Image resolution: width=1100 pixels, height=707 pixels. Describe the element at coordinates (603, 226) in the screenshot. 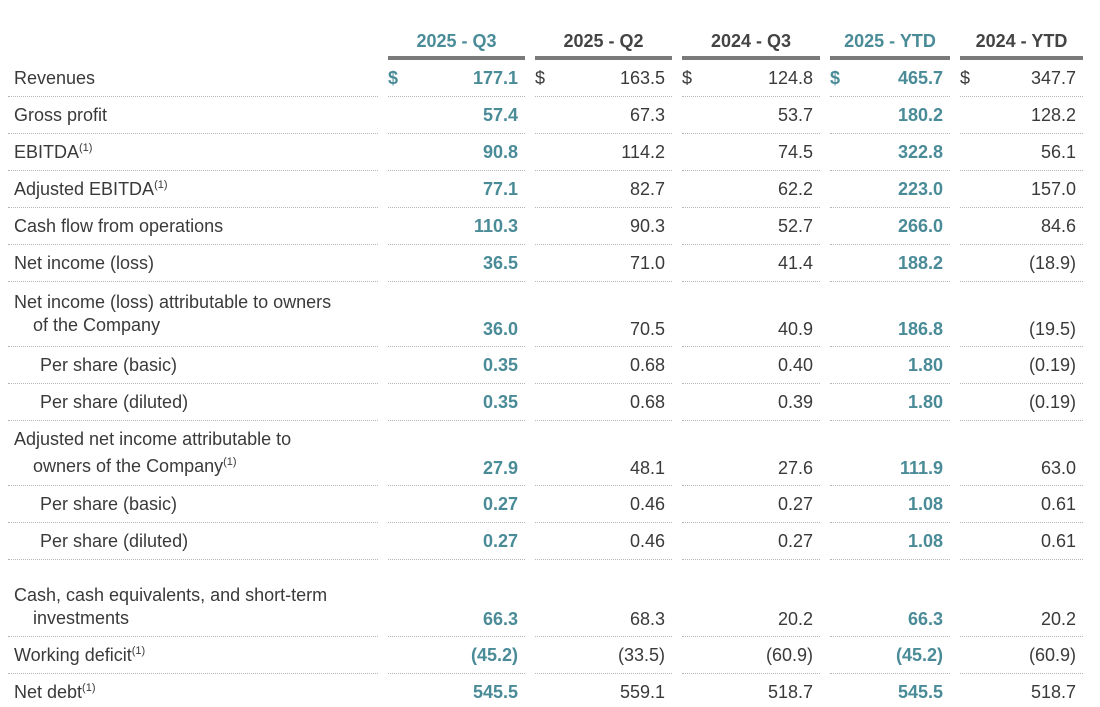

I see `value-cell: 90.3` at that location.